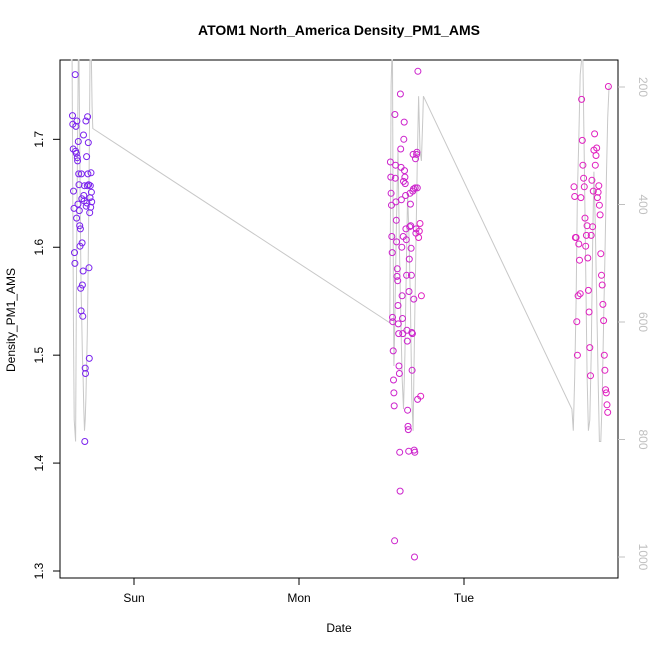  Describe the element at coordinates (643, 204) in the screenshot. I see `y-right-tick-label: 400` at that location.